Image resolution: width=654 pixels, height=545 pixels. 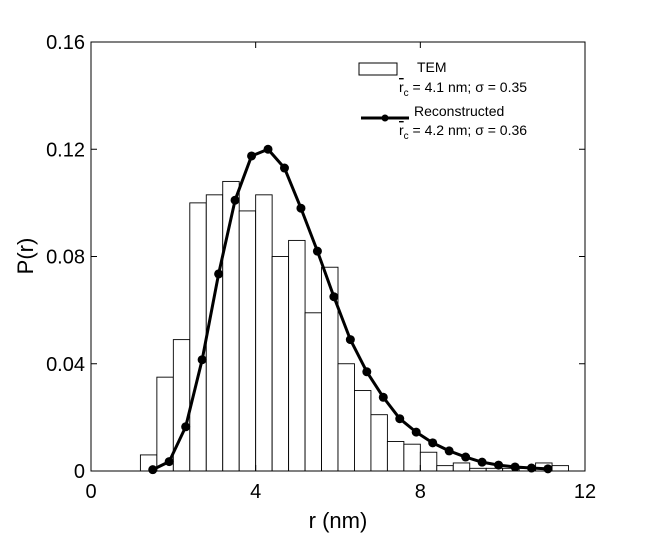 What do you see at coordinates (79, 472) in the screenshot?
I see `y-tick-label: 0` at bounding box center [79, 472].